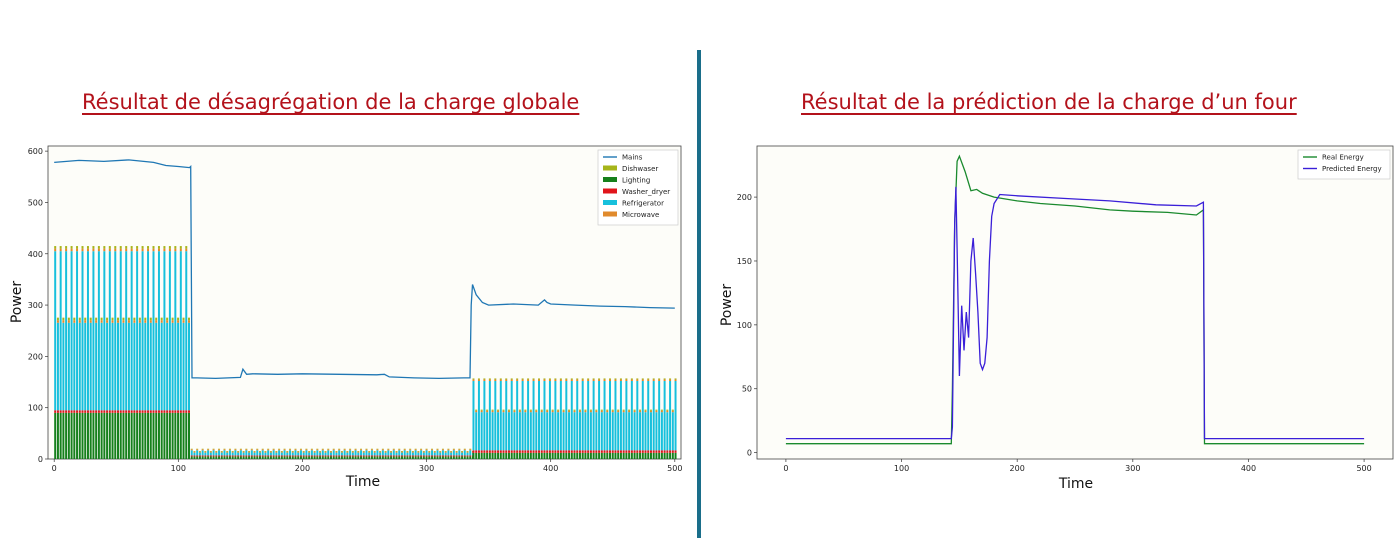  Describe the element at coordinates (674, 468) in the screenshot. I see `x-tick-label: 500` at that location.